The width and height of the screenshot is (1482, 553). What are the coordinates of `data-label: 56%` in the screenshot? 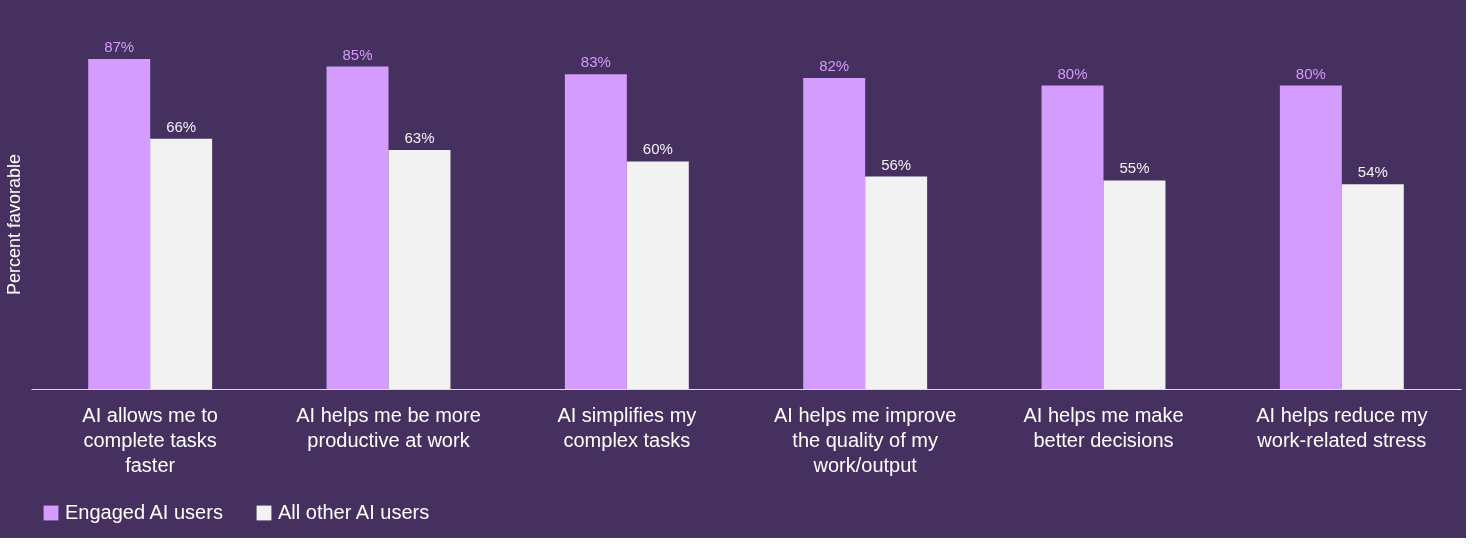 It's located at (896, 164).